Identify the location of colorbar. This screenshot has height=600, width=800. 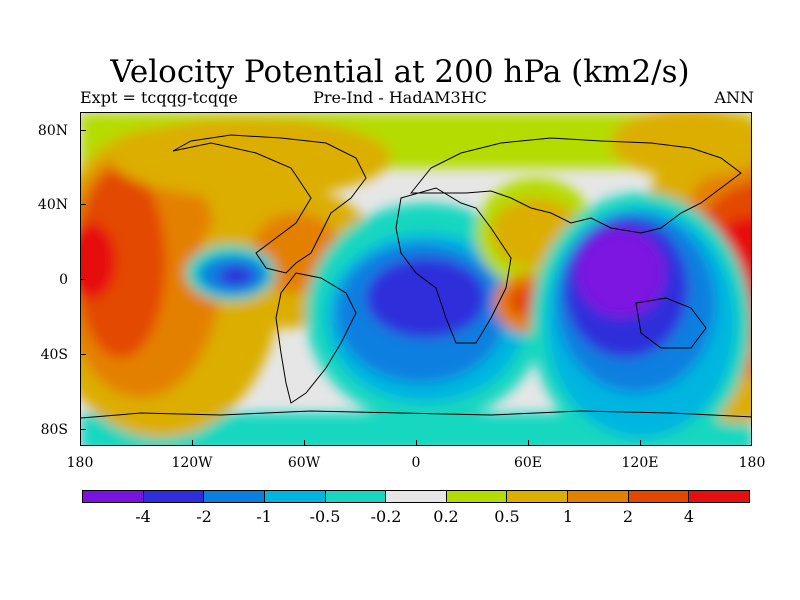
(416, 496).